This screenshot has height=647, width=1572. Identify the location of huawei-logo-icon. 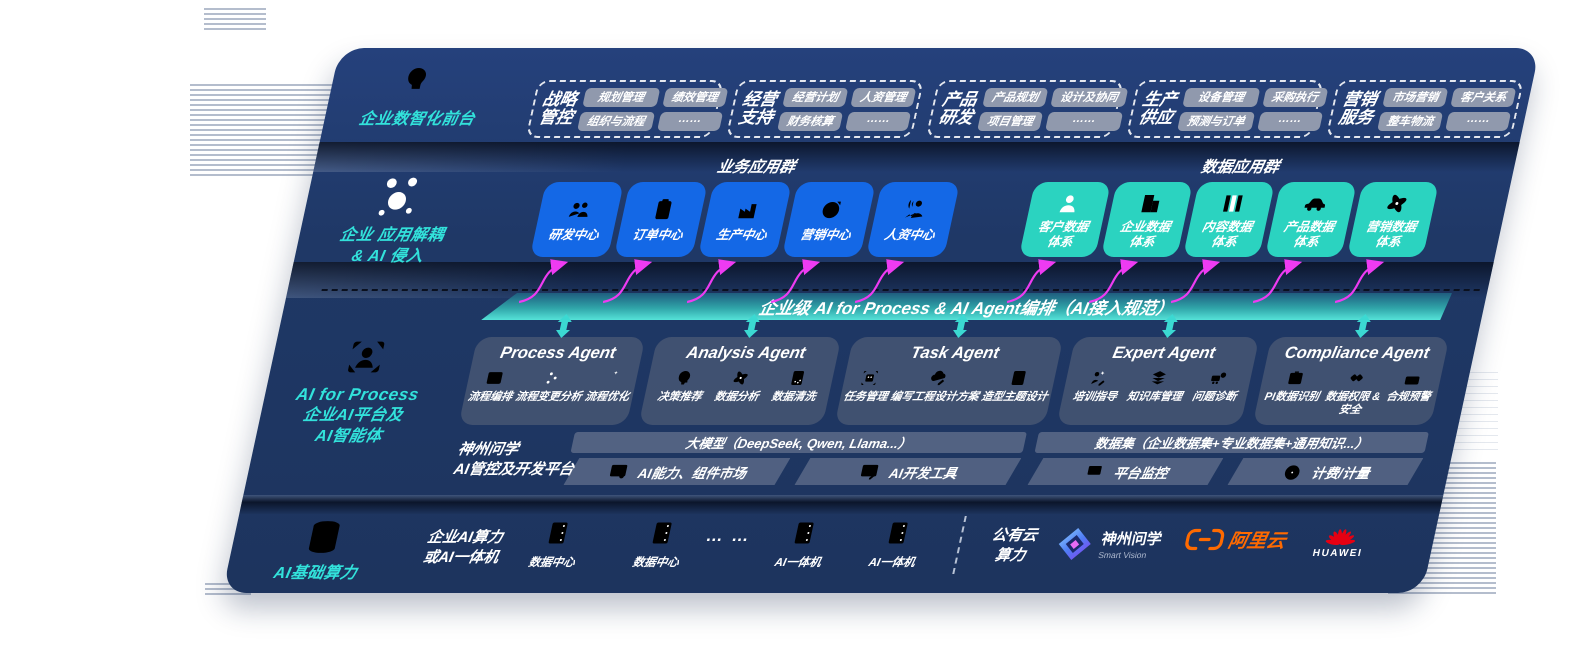
(1340, 537).